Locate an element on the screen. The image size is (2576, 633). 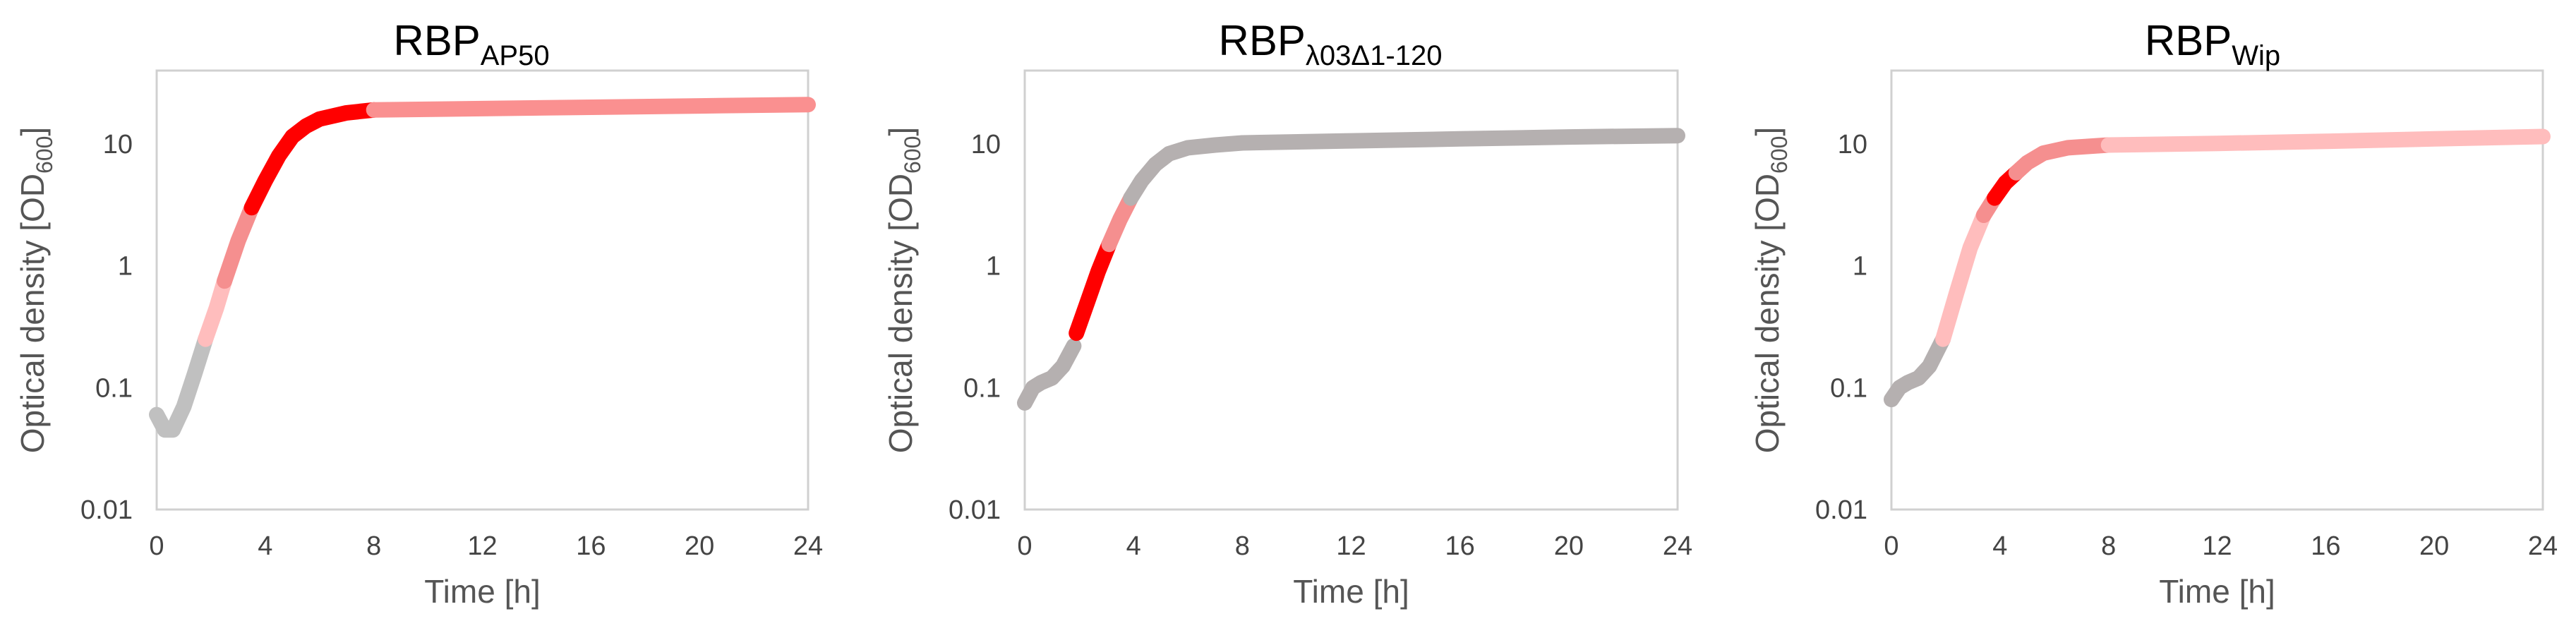
chart-title: RBPAP50 is located at coordinates (471, 44).